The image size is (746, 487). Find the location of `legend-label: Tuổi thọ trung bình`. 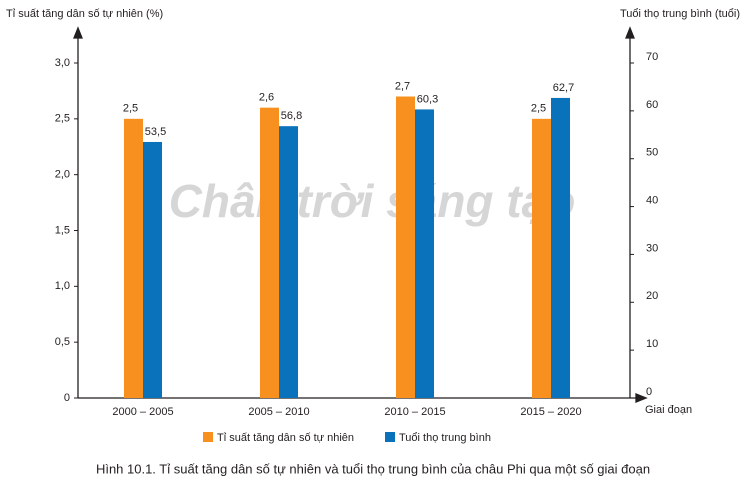

legend-label: Tuổi thọ trung bình is located at coordinates (445, 438).